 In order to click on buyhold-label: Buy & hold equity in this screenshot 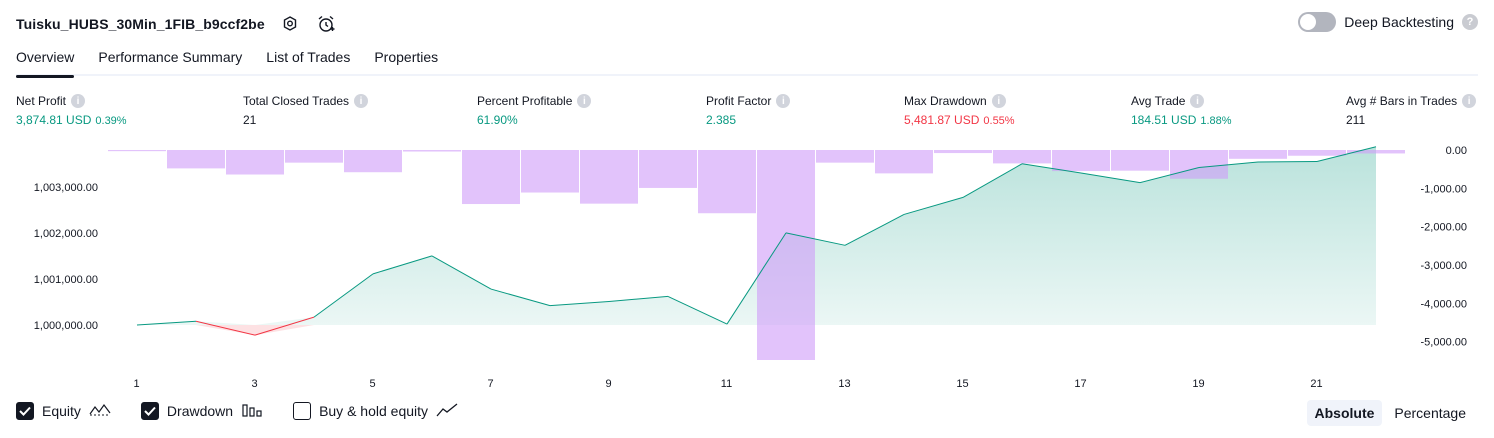, I will do `click(374, 411)`.